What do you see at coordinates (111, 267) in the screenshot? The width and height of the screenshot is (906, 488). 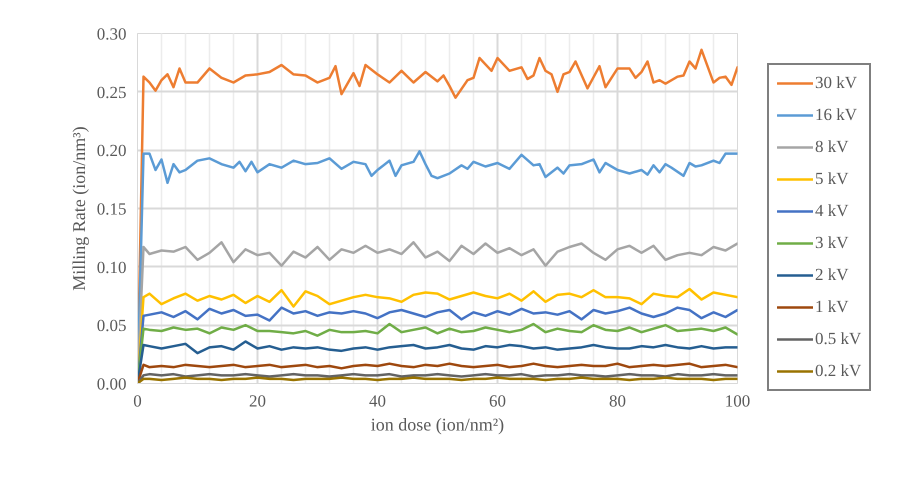 I see `y-tick-label: 0.10` at bounding box center [111, 267].